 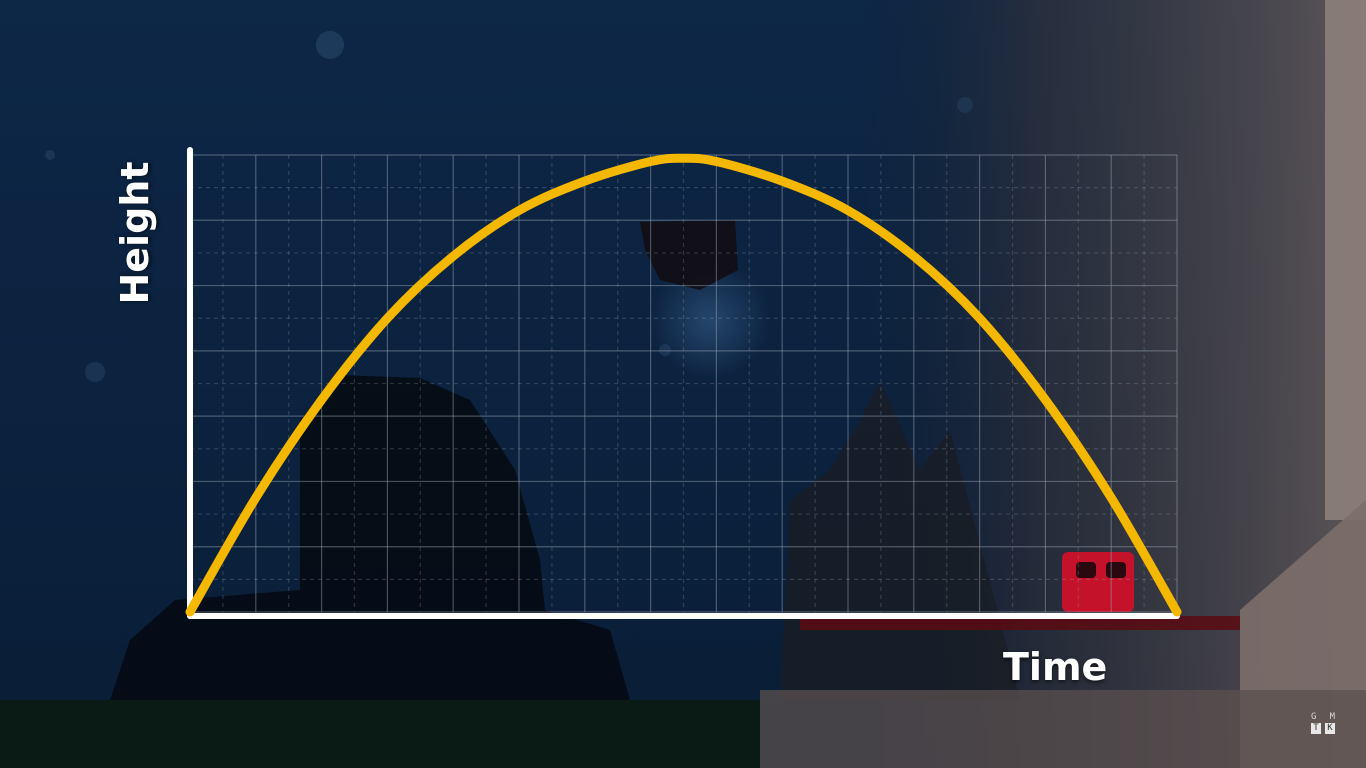 I want to click on logo-letter: T, so click(x=1316, y=728).